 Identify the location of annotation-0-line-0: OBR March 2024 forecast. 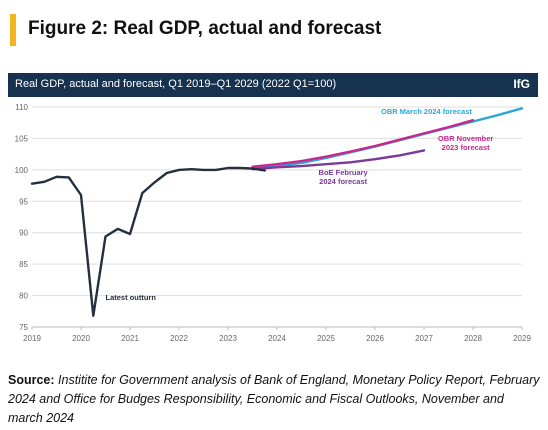
(426, 111).